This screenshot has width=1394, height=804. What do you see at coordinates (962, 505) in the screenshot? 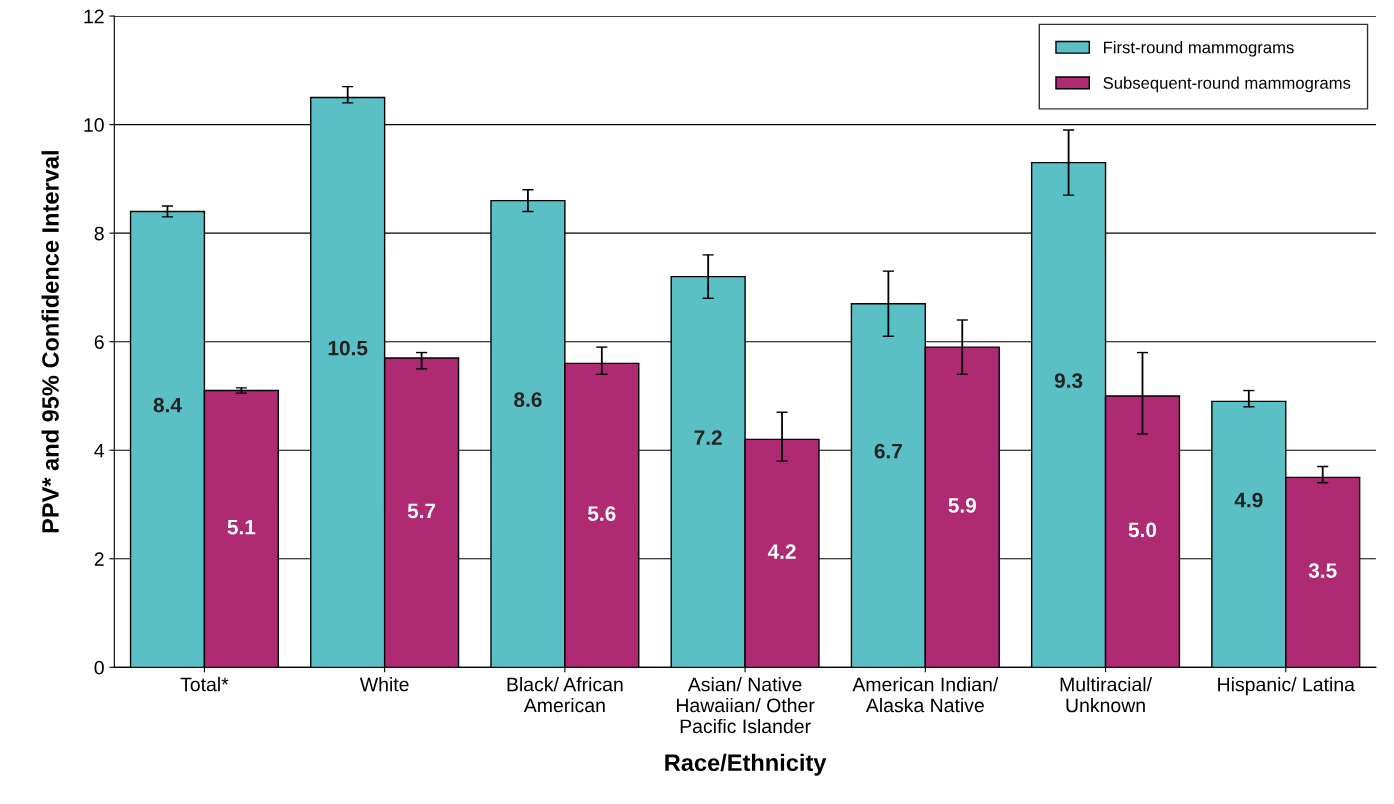
I see `data-label: 5.9` at bounding box center [962, 505].